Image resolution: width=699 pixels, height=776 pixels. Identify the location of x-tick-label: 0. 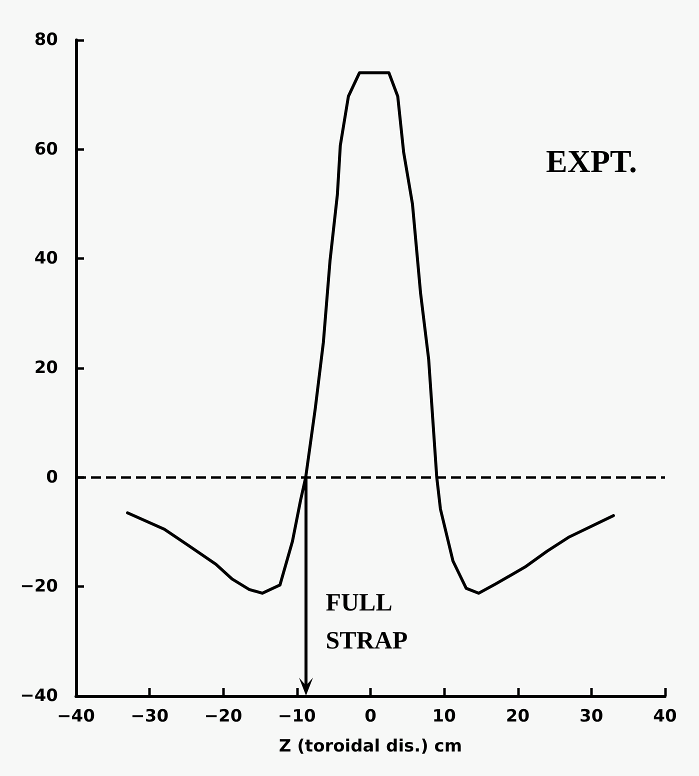
(370, 716).